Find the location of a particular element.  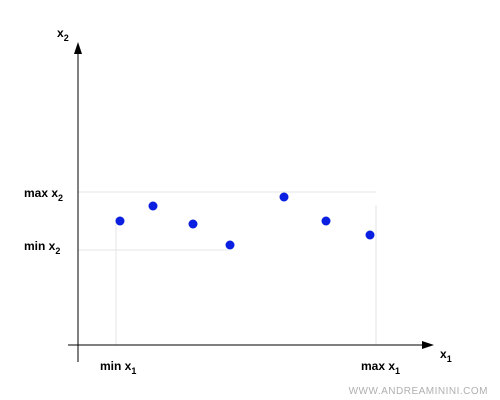

y-arrow is located at coordinates (78, 48).